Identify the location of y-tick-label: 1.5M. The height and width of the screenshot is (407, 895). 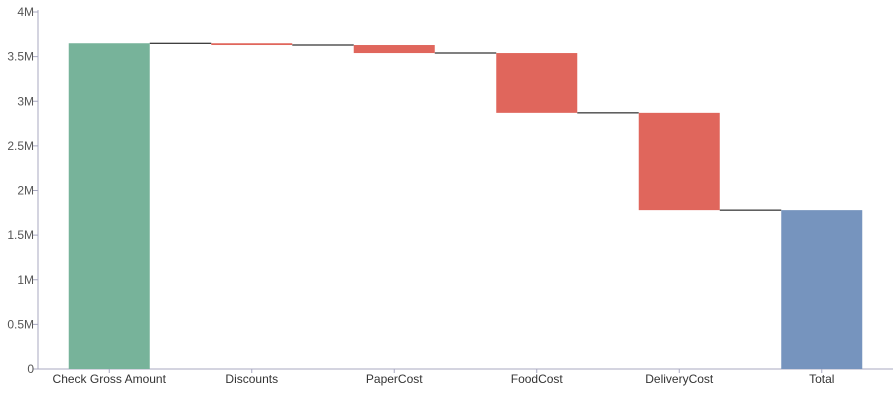
(20, 235).